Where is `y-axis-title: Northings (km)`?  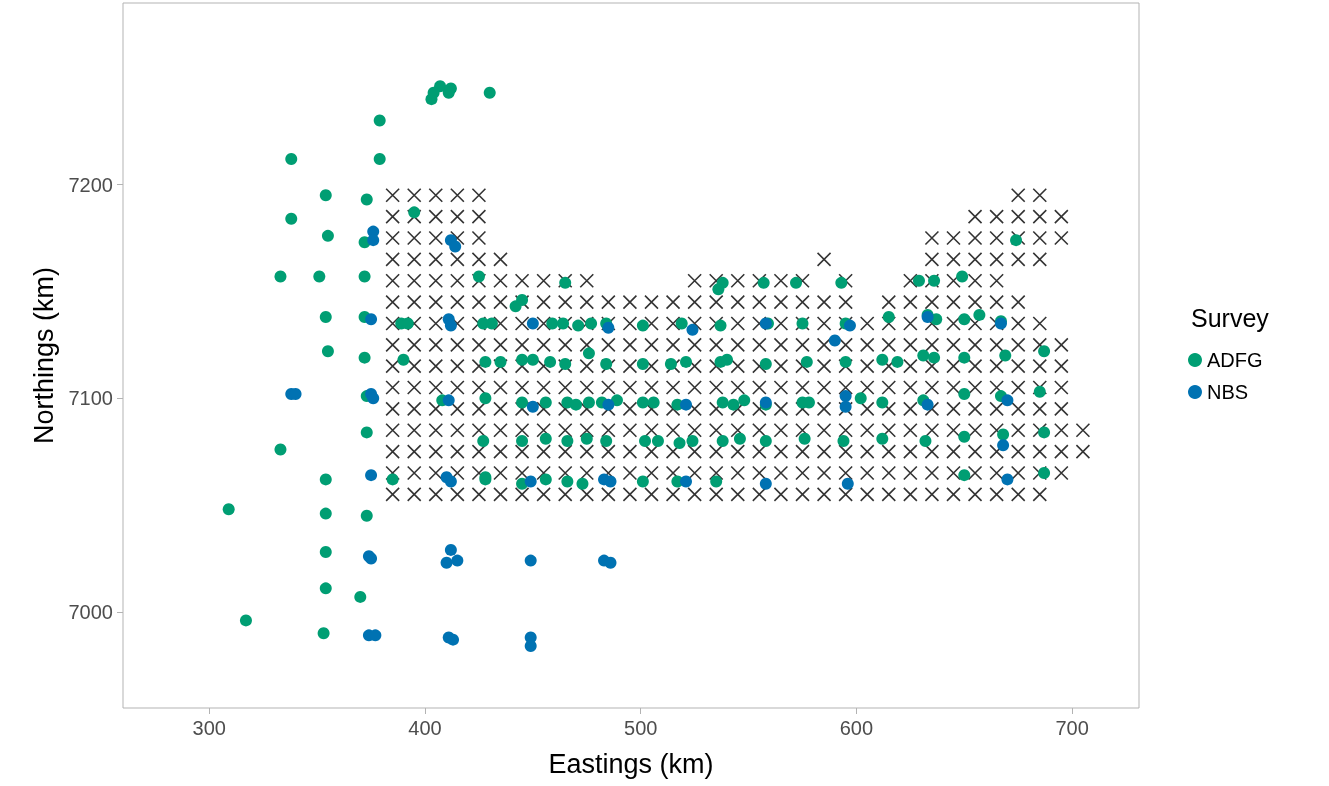
y-axis-title: Northings (km) is located at coordinates (43, 355).